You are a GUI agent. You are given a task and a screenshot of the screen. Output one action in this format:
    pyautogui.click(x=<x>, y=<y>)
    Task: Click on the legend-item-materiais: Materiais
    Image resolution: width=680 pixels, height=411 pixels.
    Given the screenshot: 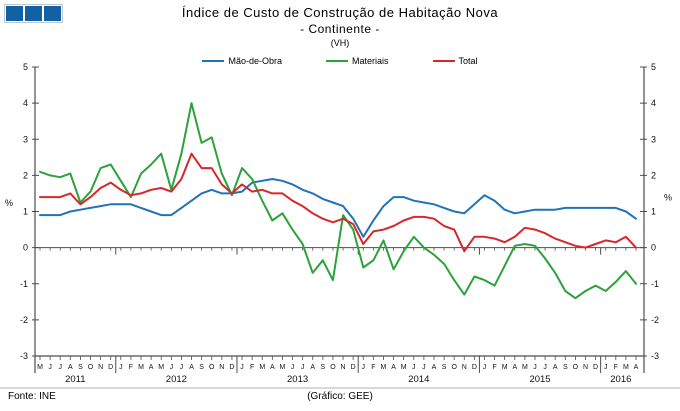 What is the action you would take?
    pyautogui.click(x=357, y=61)
    